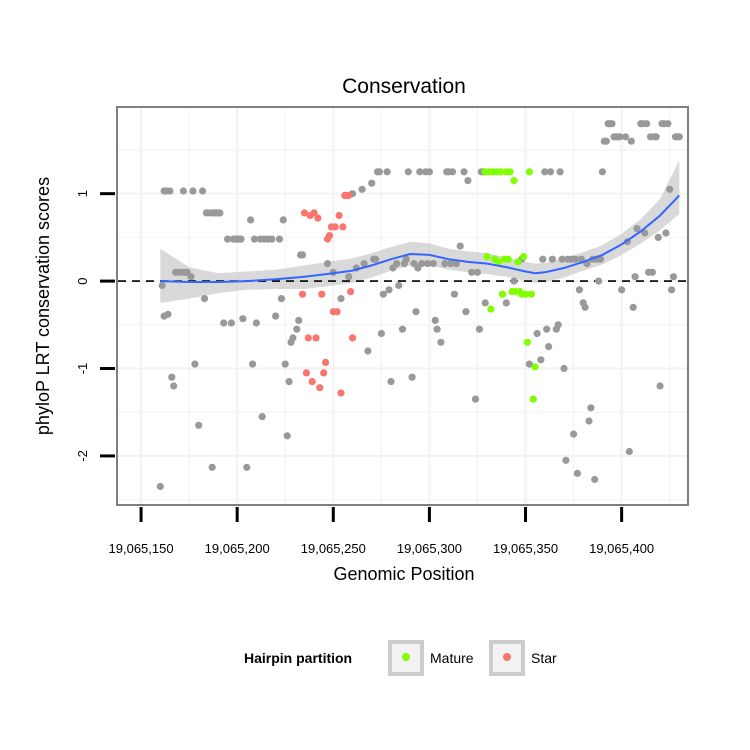 The width and height of the screenshot is (750, 750). I want to click on x-tick-label: 19,065,250, so click(333, 548).